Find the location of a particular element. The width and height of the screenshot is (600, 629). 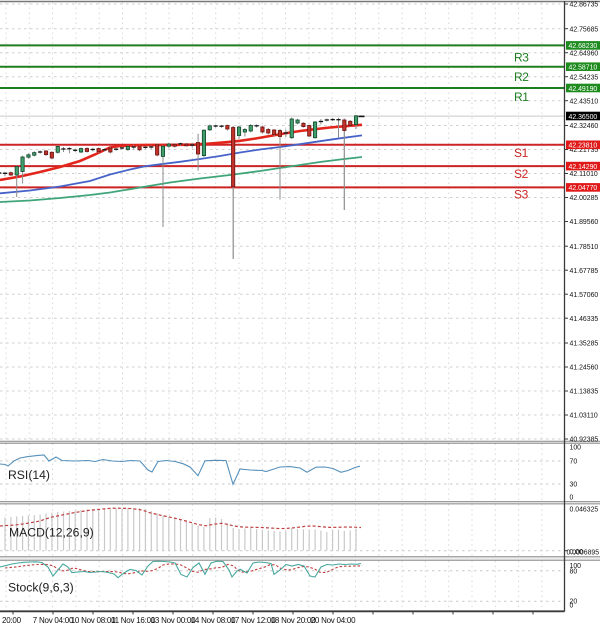

svg-text: 42.23810 is located at coordinates (583, 146).